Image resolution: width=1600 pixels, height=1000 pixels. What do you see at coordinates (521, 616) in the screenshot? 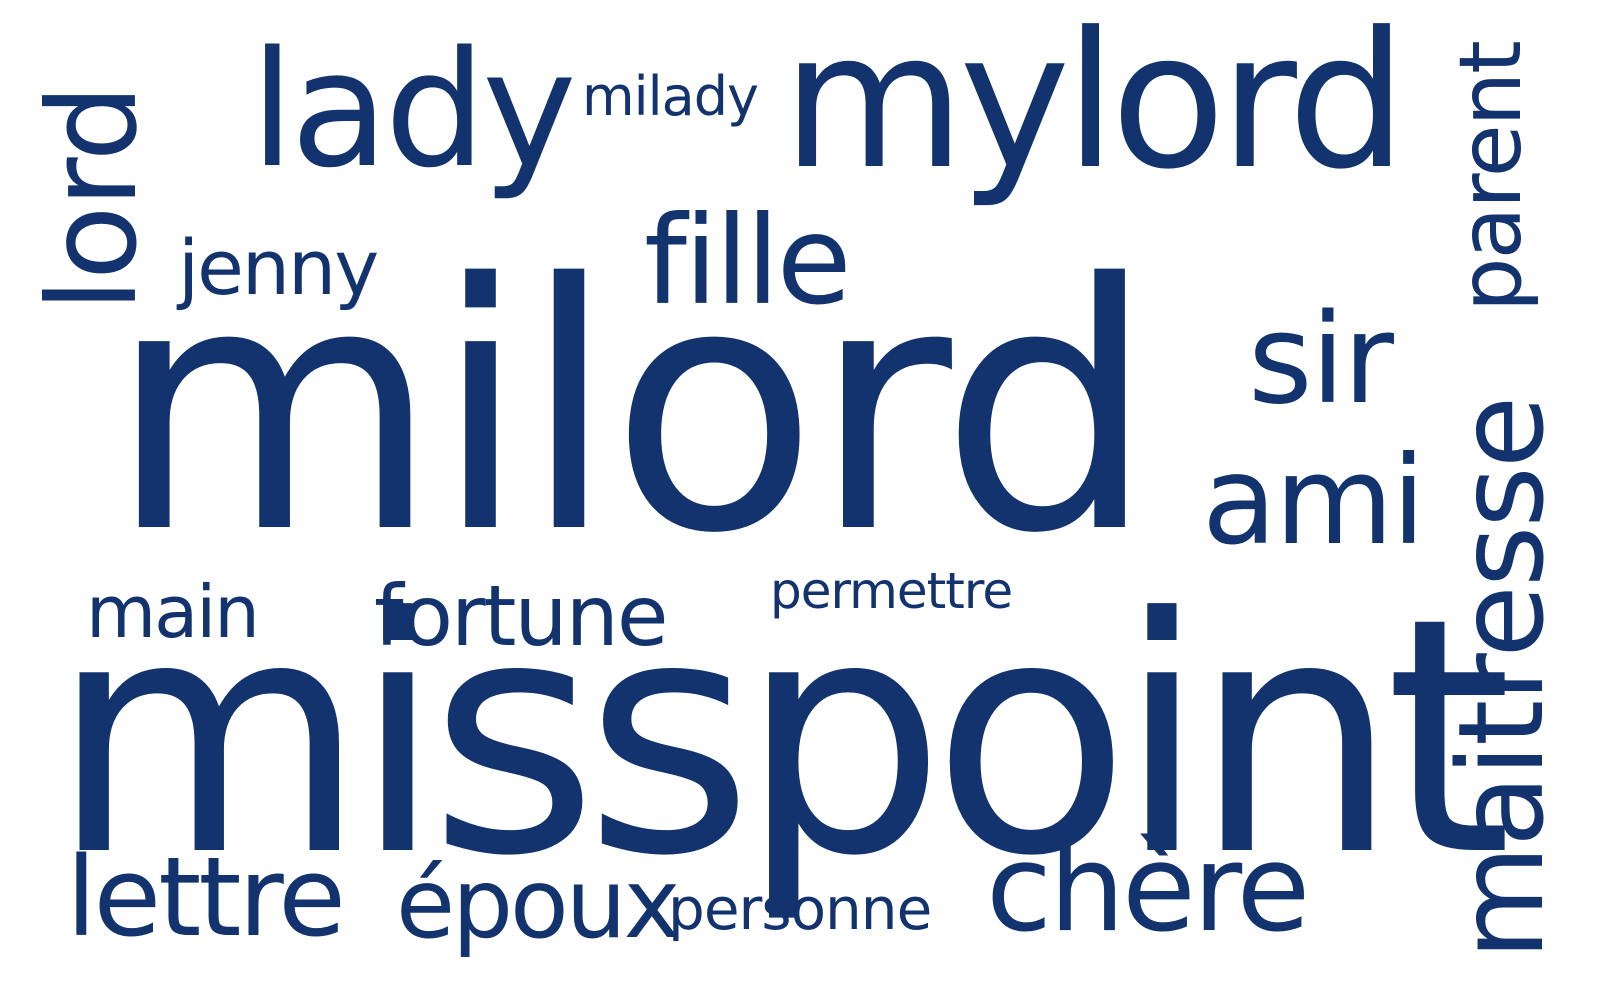
I see `word-fortune: fortune` at bounding box center [521, 616].